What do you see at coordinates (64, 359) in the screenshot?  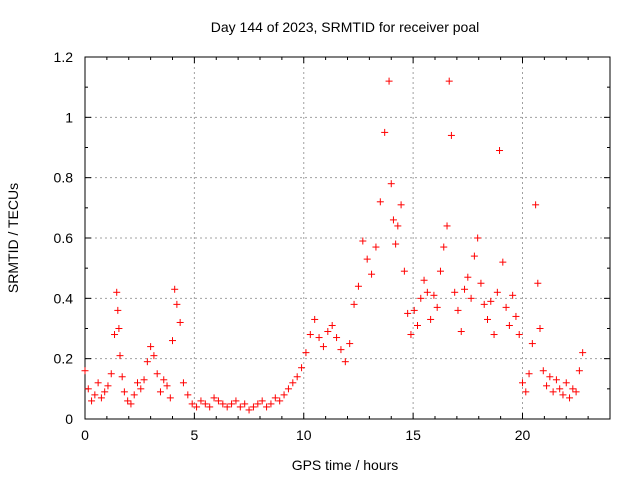 I see `y-tick-label-1: 0.2` at bounding box center [64, 359].